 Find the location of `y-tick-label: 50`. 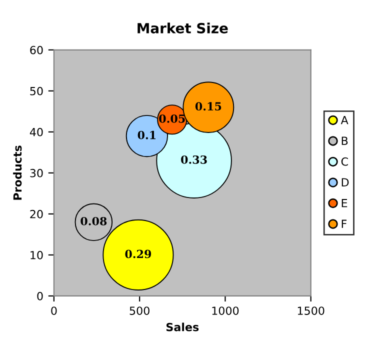

y-tick-label: 50 is located at coordinates (36, 91).